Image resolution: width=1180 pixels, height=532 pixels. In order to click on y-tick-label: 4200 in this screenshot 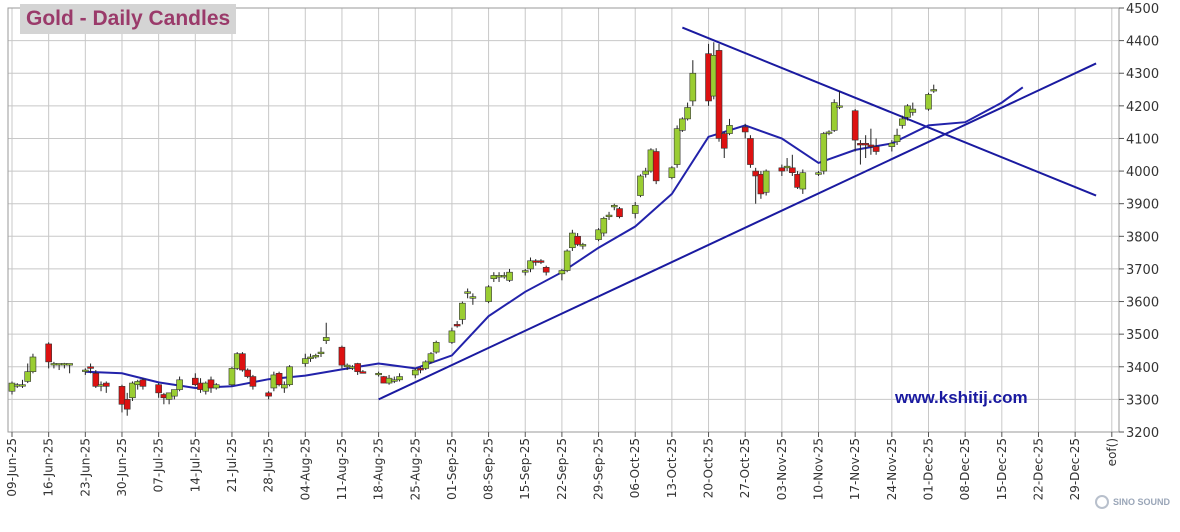, I will do `click(1142, 107)`.